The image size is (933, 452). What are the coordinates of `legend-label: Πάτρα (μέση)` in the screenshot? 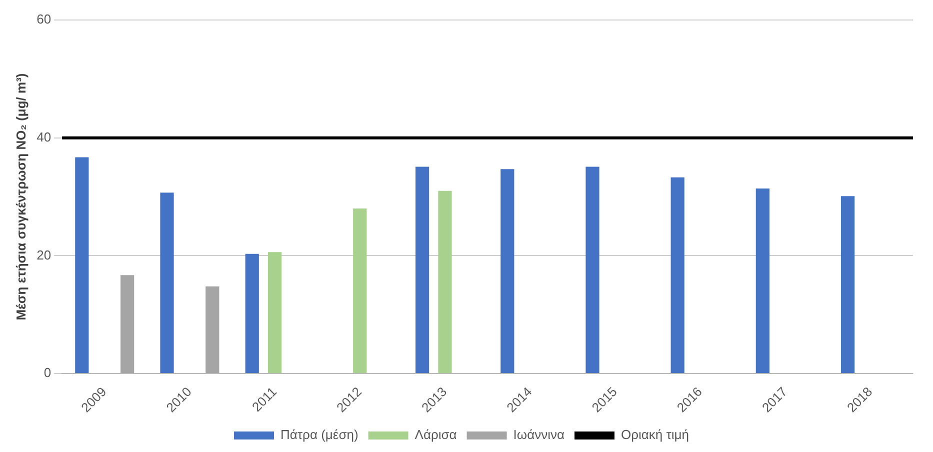 It's located at (319, 434).